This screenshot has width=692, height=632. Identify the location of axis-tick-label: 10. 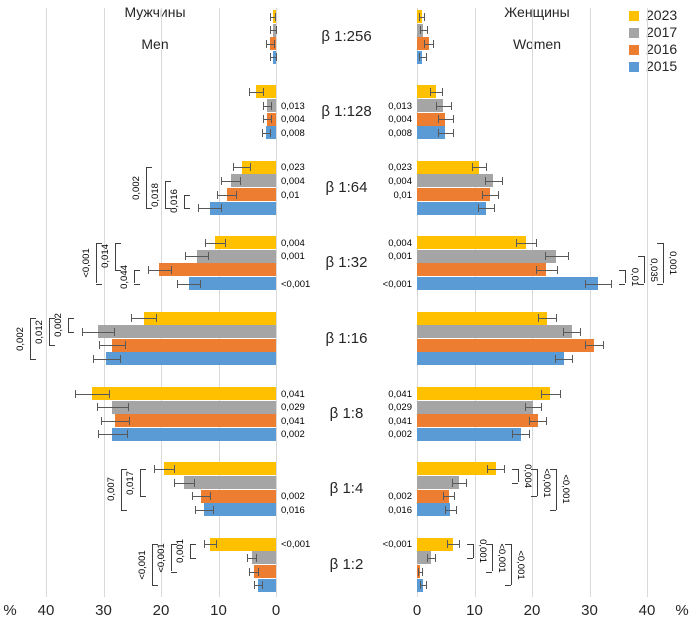
(218, 610).